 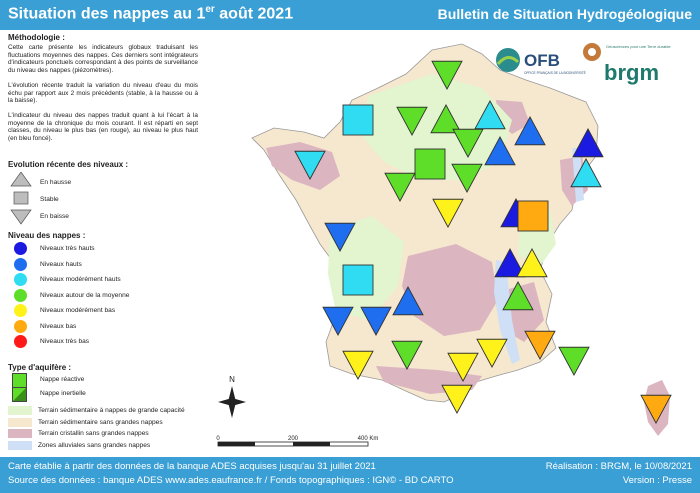 What do you see at coordinates (54, 216) in the screenshot?
I see `legend-baisse: En baisse` at bounding box center [54, 216].